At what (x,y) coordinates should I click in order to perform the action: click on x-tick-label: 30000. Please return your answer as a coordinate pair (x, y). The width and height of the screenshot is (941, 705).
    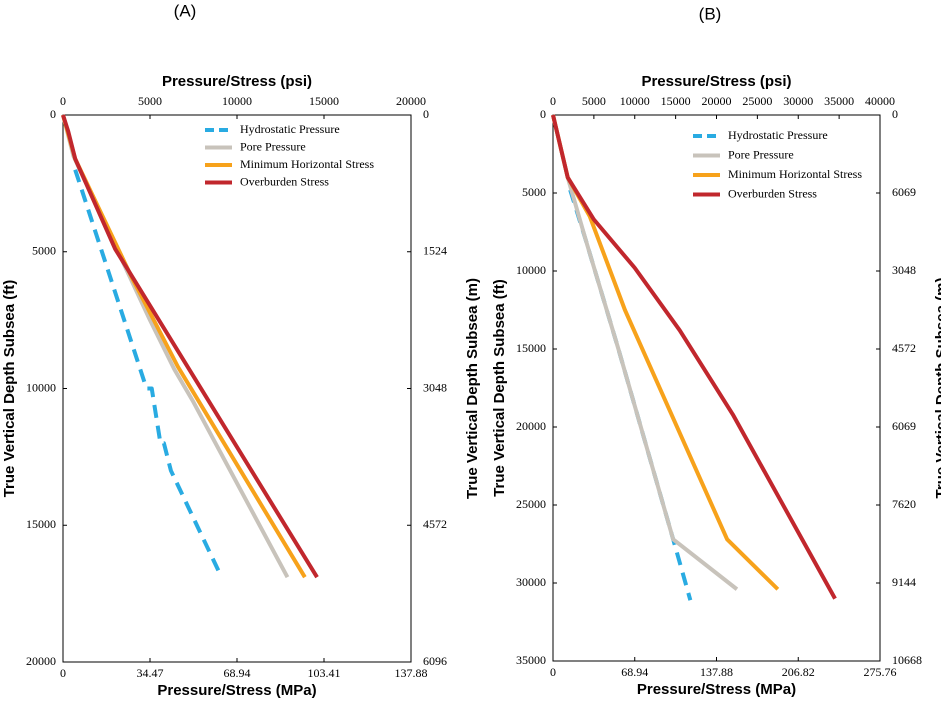
    Looking at the image, I should click on (798, 101).